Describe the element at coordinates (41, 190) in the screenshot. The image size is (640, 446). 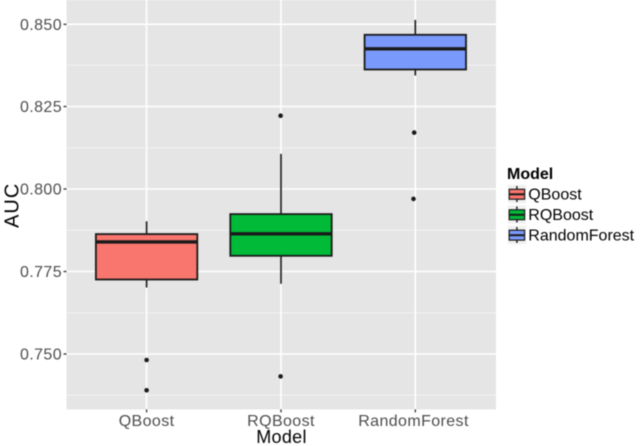
I see `svg-text: 0.800` at that location.